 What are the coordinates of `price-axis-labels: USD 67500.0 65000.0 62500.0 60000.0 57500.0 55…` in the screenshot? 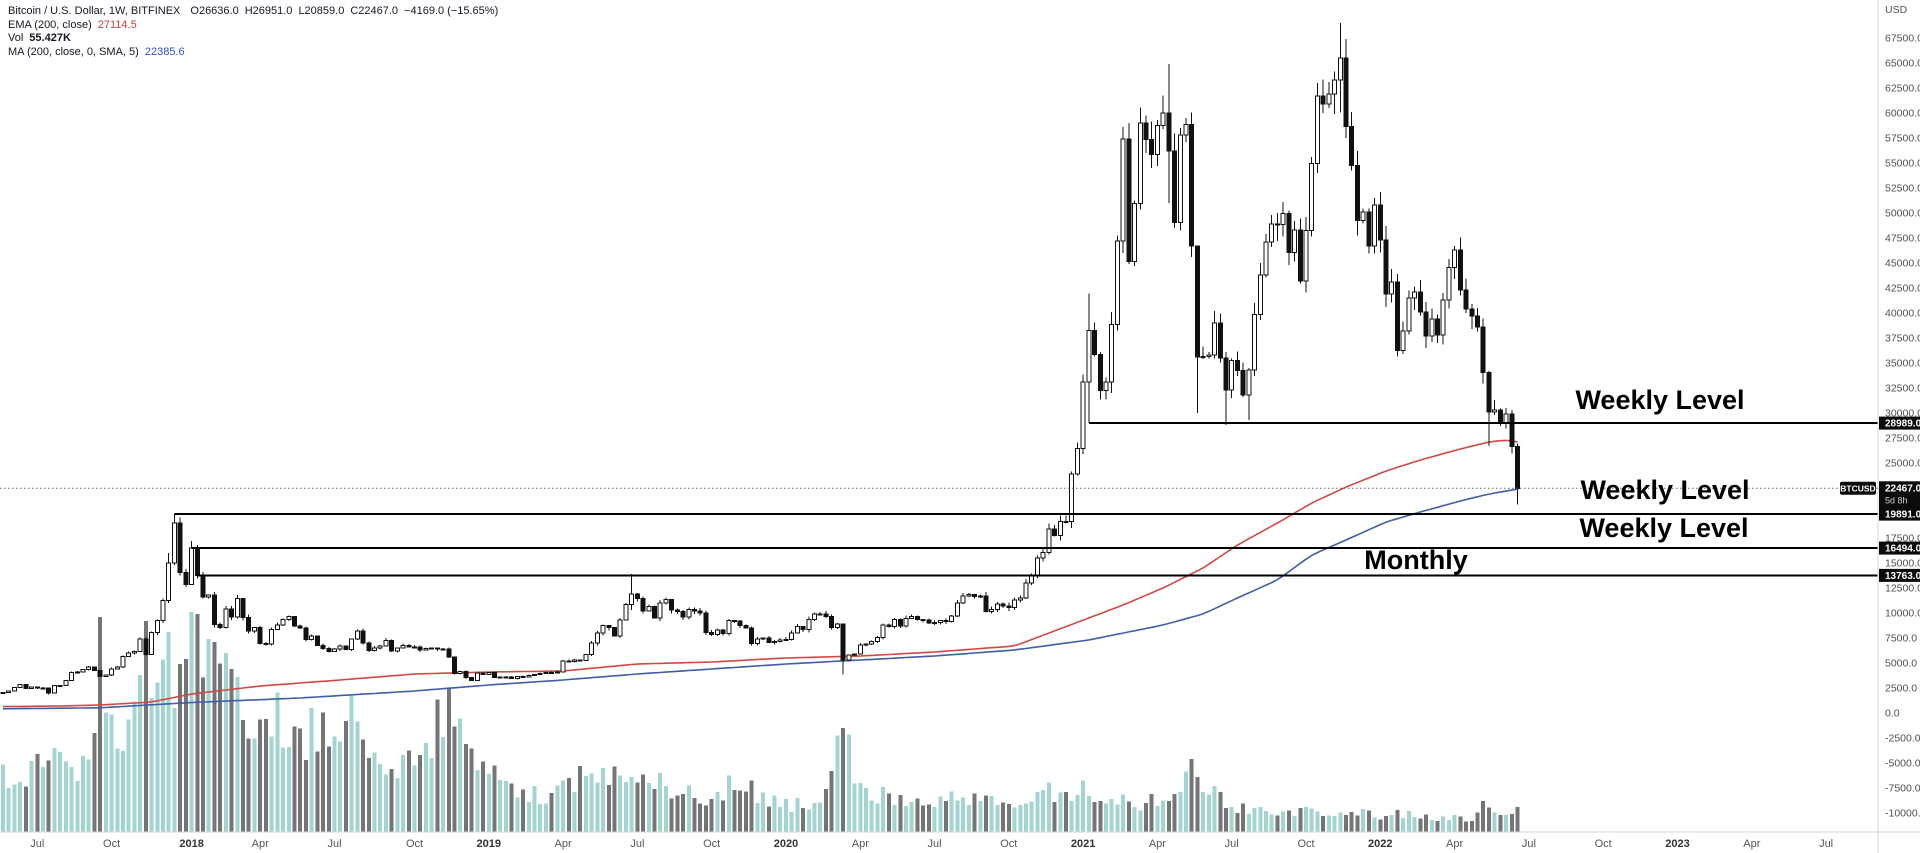 It's located at (1902, 412).